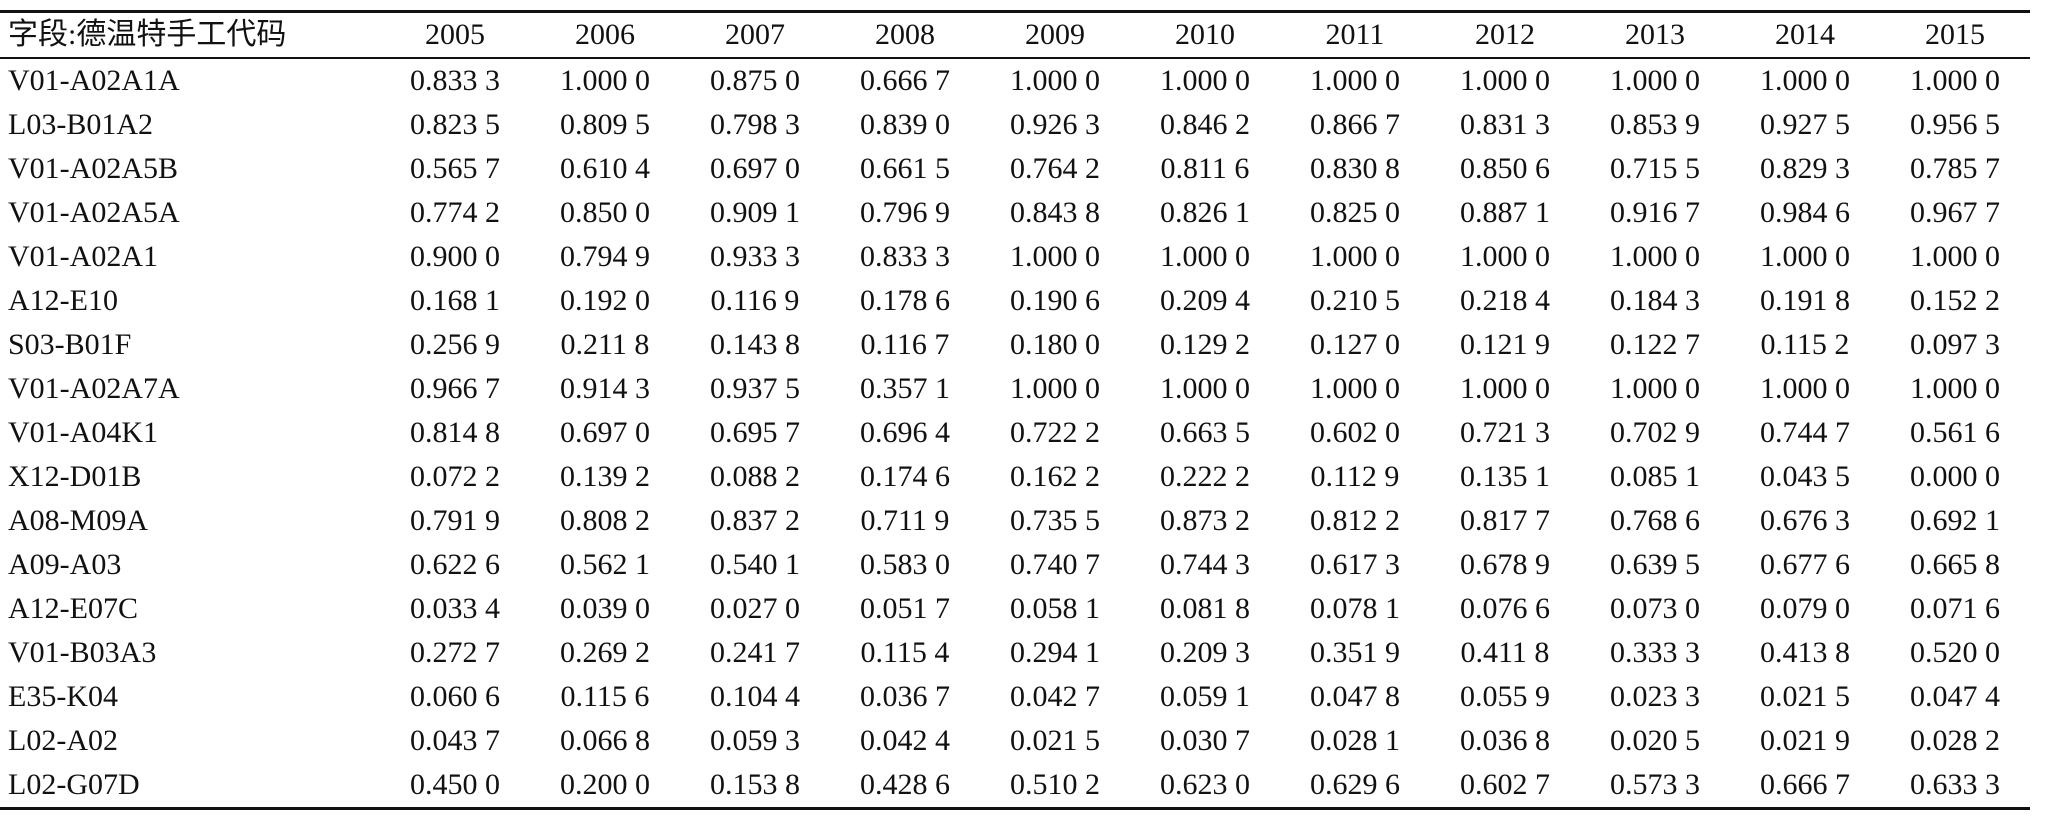 This screenshot has height=816, width=2048. I want to click on value-cell: 0.450 0, so click(455, 784).